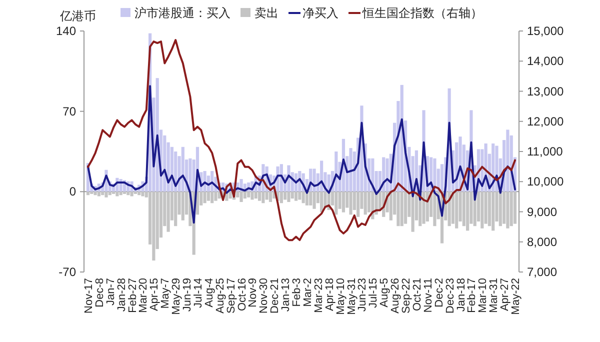 The width and height of the screenshot is (600, 342). I want to click on y2-tick-label: 13,000, so click(545, 91).